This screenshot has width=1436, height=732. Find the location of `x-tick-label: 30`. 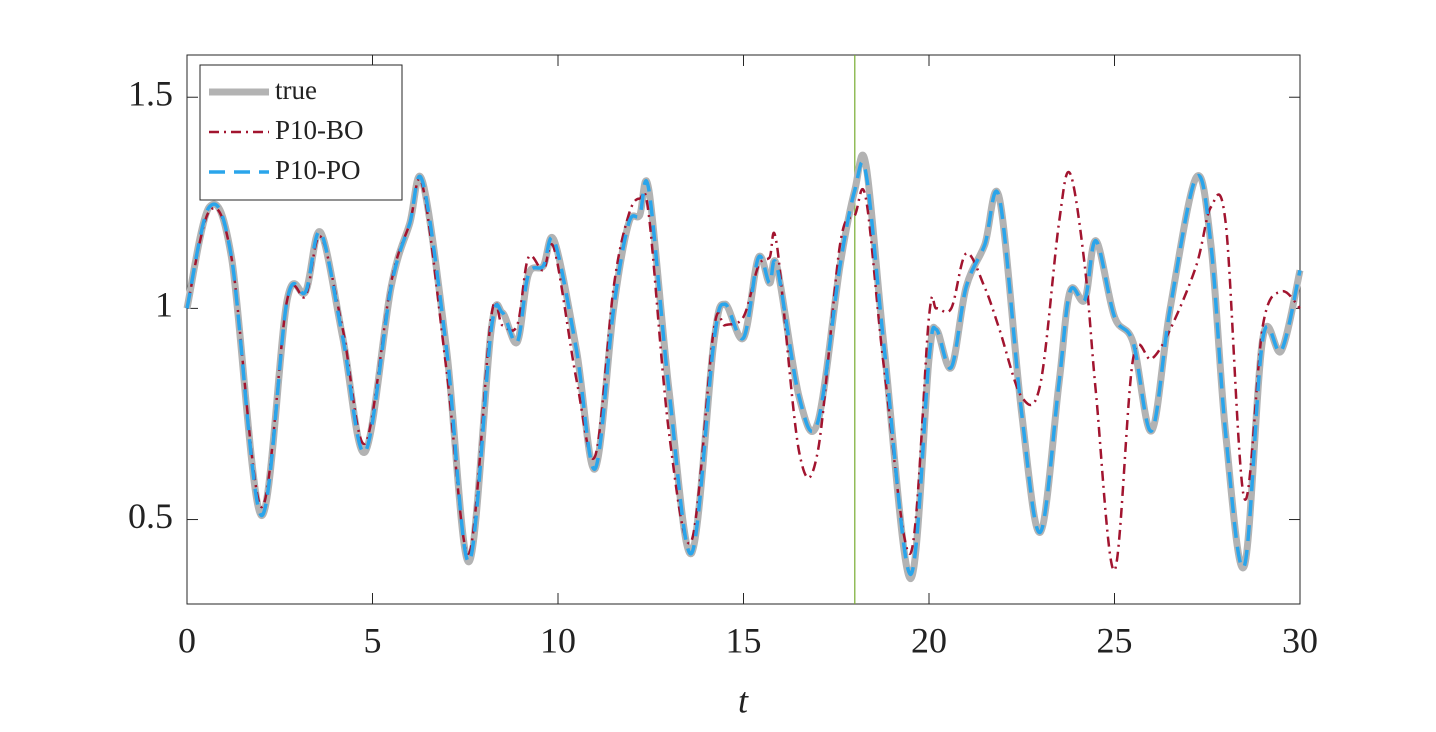

x-tick-label: 30 is located at coordinates (1300, 640).